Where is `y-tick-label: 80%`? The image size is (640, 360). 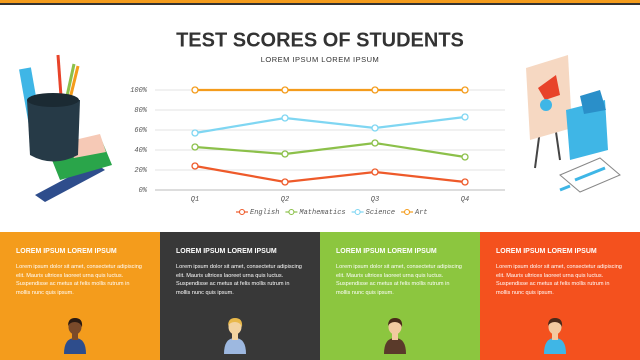 y-tick-label: 80% is located at coordinates (140, 111).